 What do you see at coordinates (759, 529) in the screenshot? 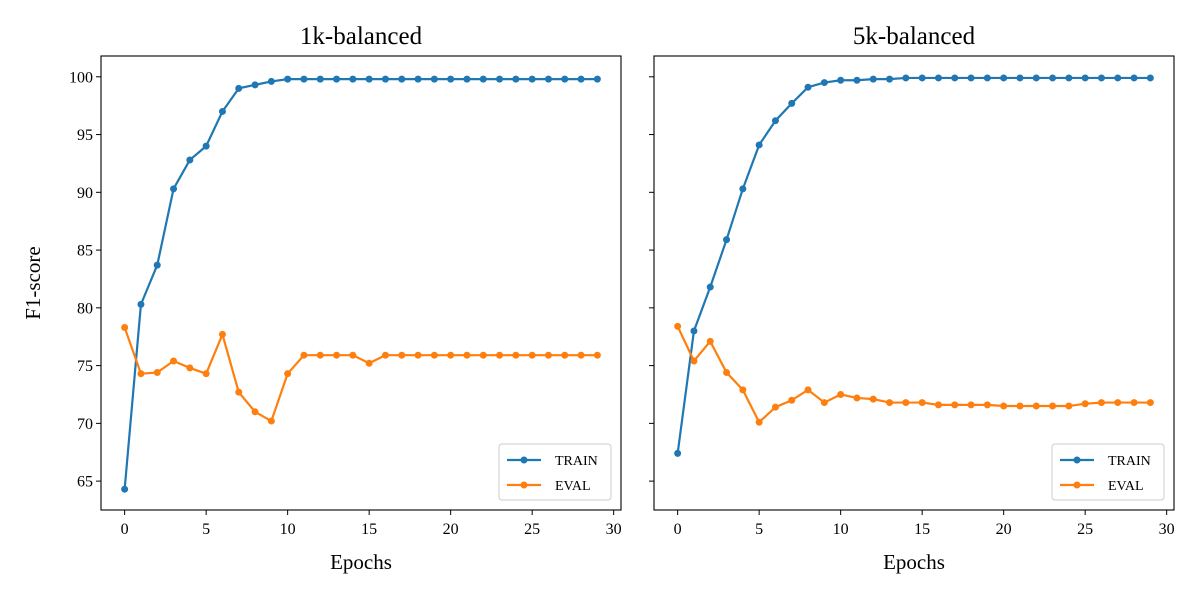
I see `x-tick-label: 5` at bounding box center [759, 529].